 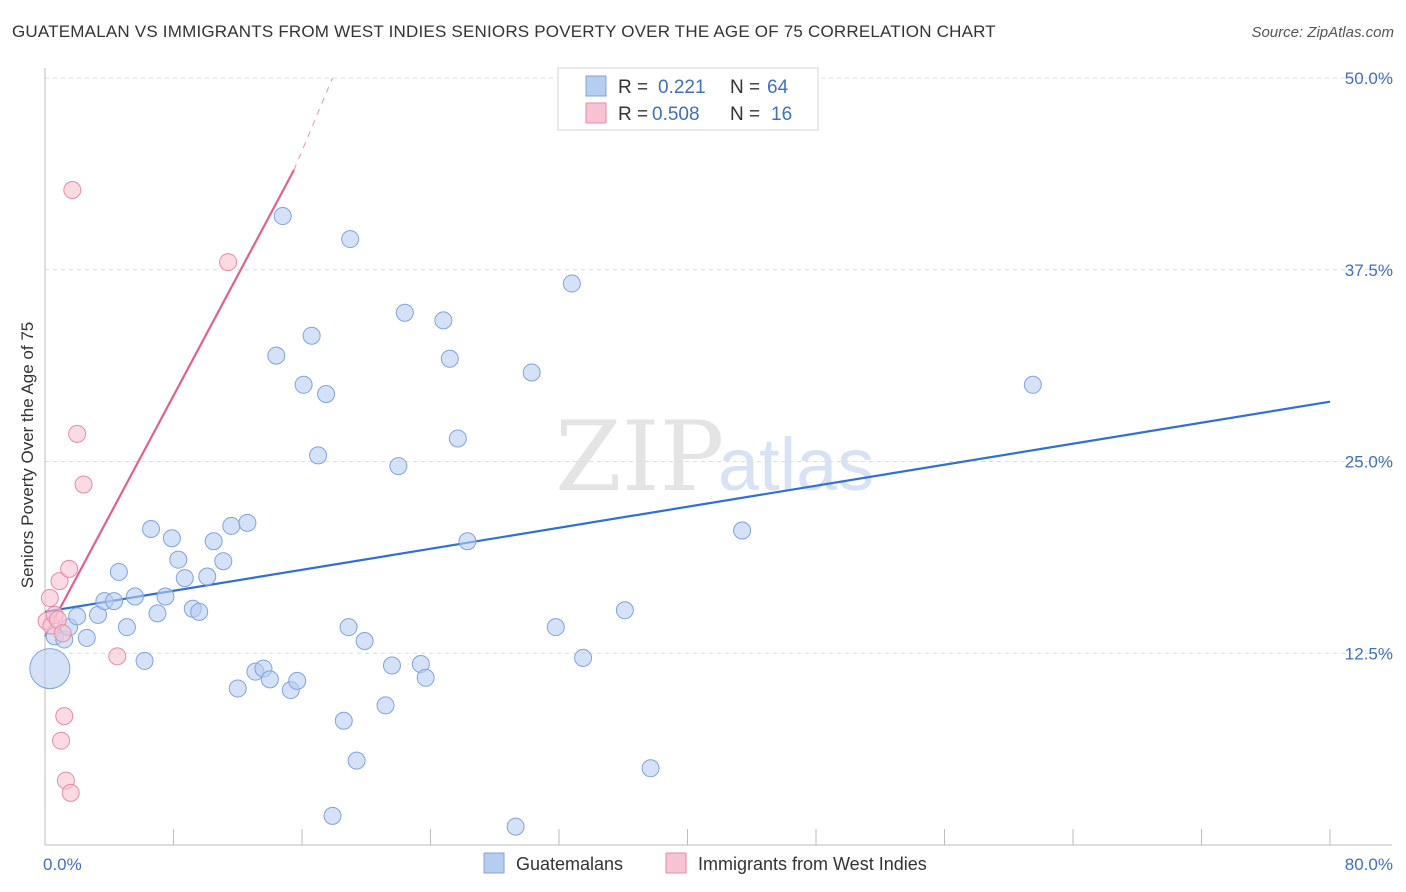 I want to click on bottom-legend: Guatemalans Immigrants from West Indies, so click(x=705, y=863).